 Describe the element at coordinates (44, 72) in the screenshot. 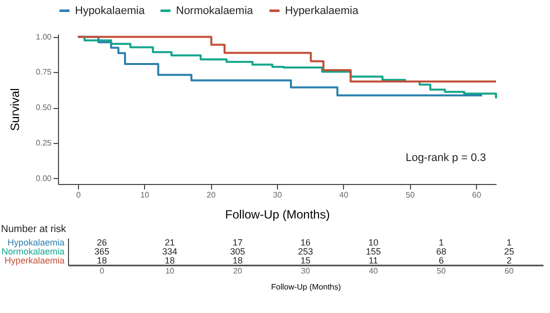

I see `y-tick-label: 0.75` at that location.